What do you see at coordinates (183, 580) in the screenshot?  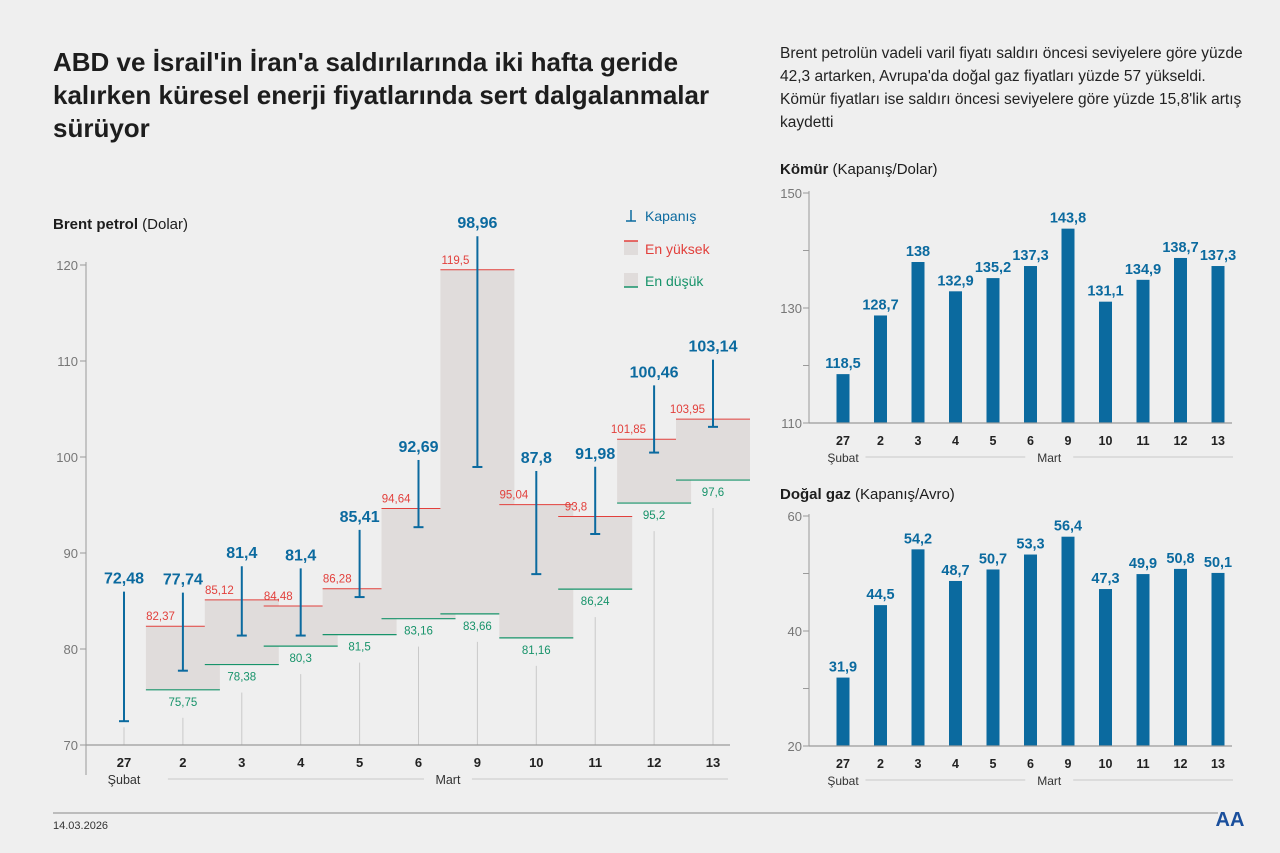 I see `close-value-label: 77,74` at bounding box center [183, 580].